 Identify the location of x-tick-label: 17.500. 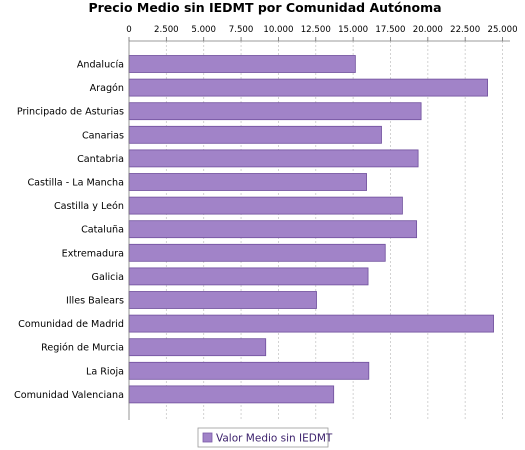
(390, 30).